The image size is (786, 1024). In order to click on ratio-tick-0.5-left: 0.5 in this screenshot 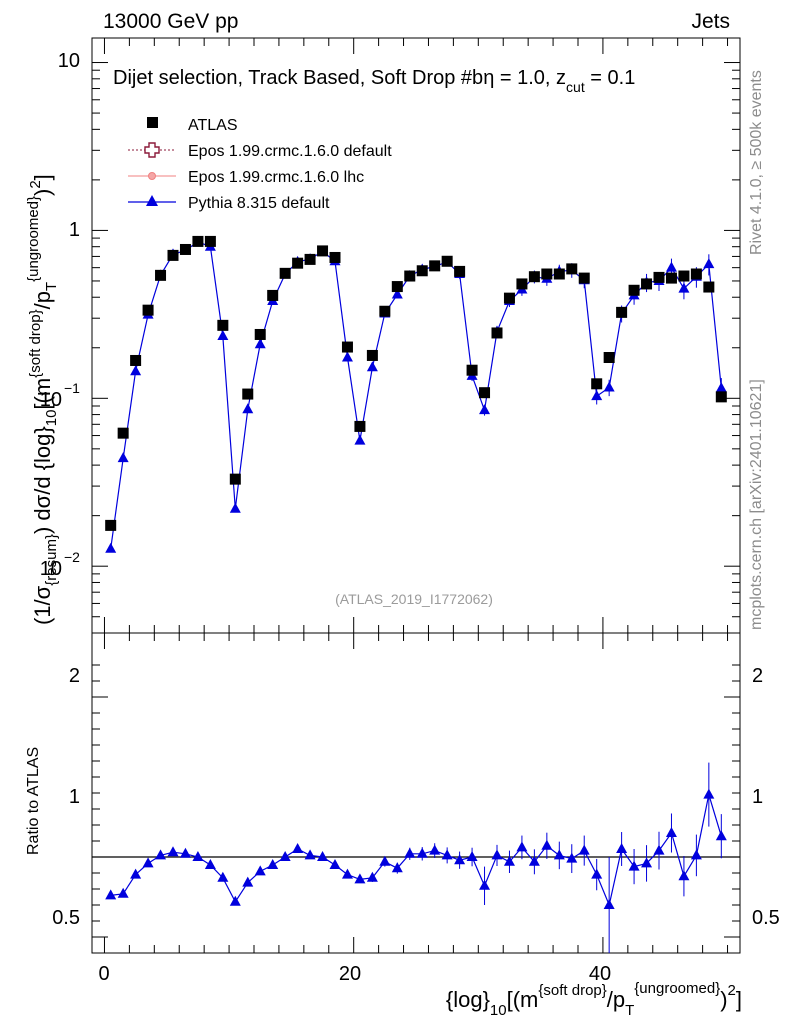, I will do `click(66, 918)`.